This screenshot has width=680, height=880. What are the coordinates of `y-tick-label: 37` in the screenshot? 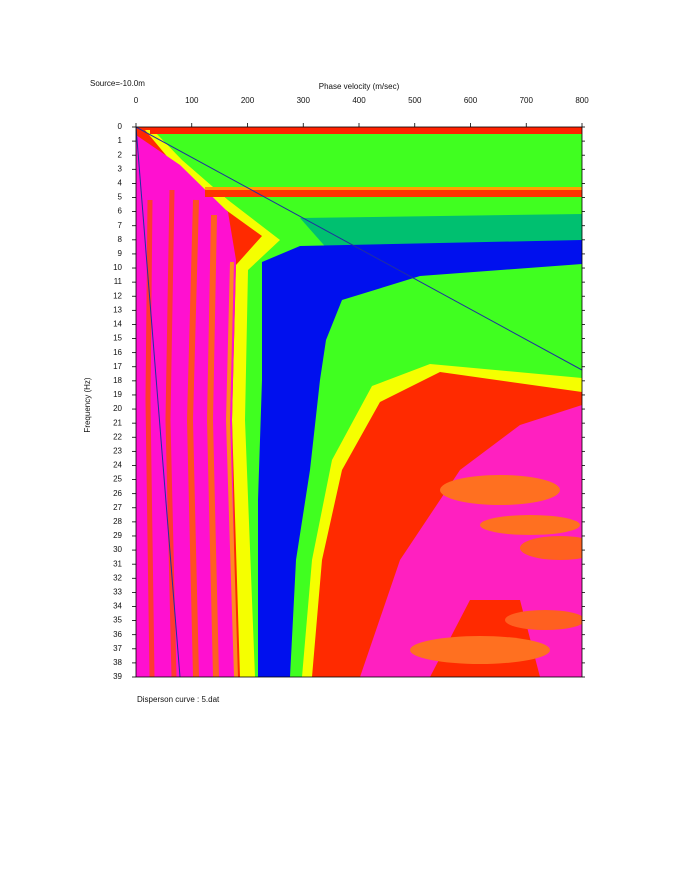 It's located at (117, 648).